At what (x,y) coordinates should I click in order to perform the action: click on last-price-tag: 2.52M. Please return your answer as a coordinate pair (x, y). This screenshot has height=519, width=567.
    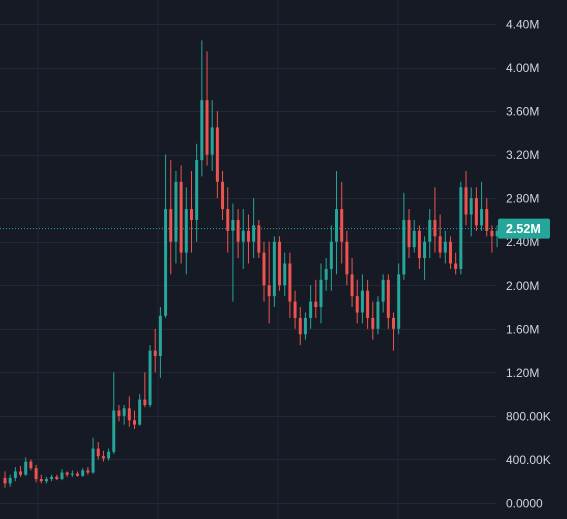
    Looking at the image, I should click on (524, 228).